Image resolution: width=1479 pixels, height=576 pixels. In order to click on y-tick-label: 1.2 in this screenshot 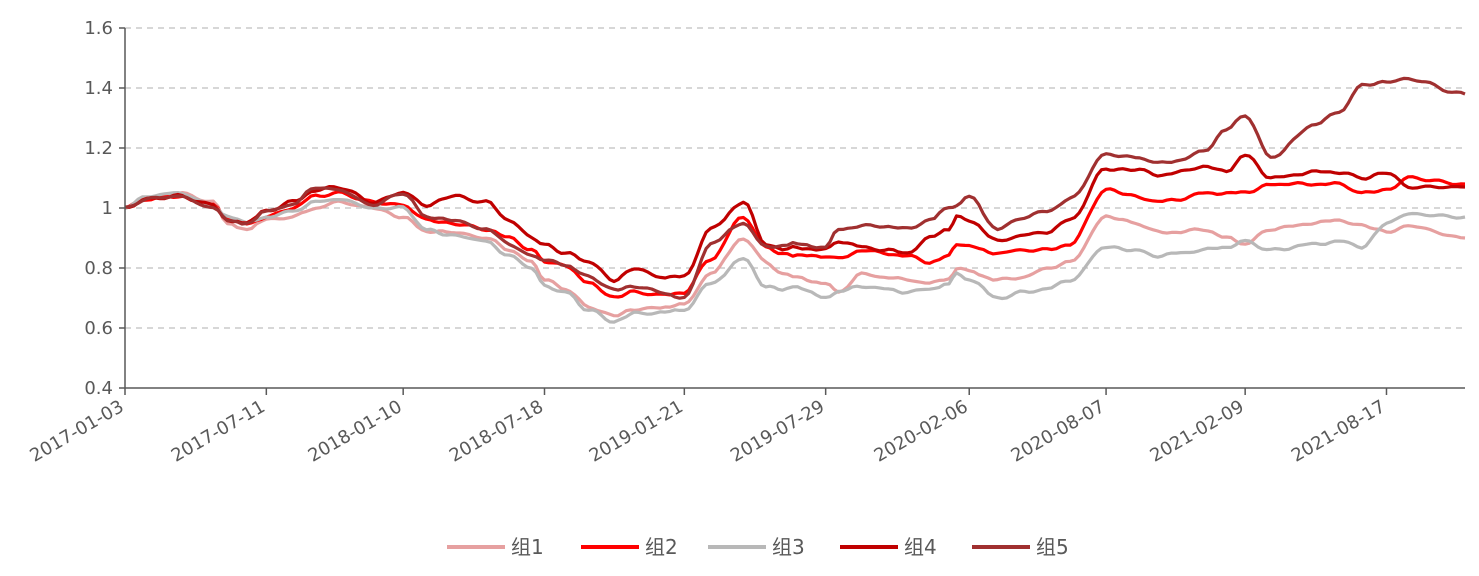, I will do `click(98, 148)`.